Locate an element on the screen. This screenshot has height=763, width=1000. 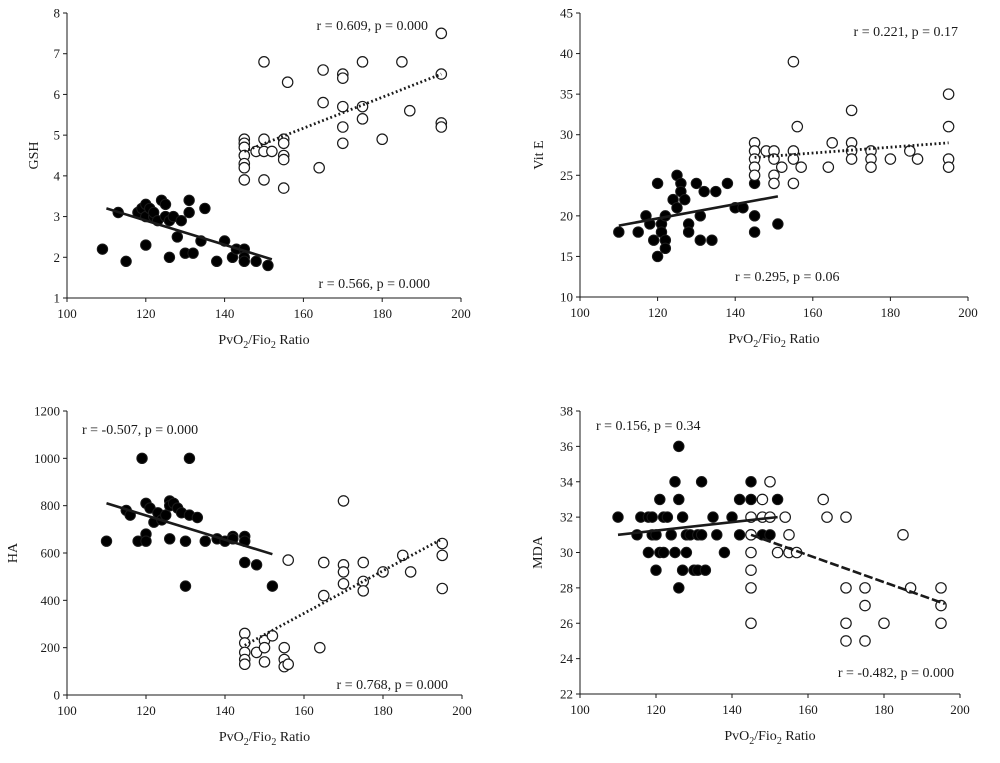
trend-line-solid is located at coordinates (697, 526).